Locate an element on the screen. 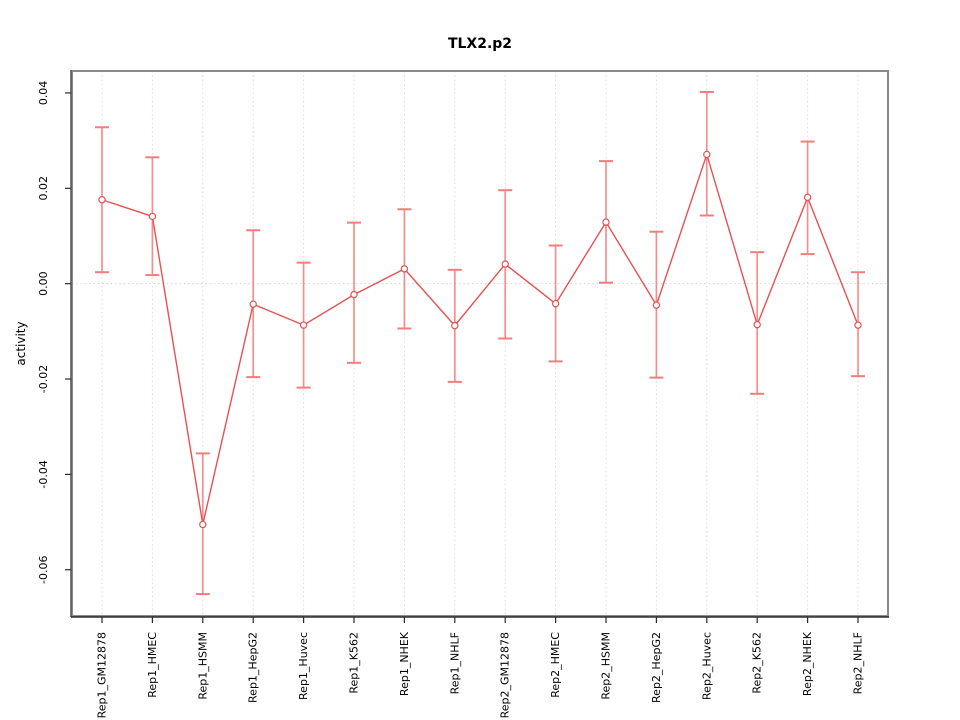 This screenshot has width=960, height=720. x-tick-label: Rep1_HMEC is located at coordinates (152, 665).